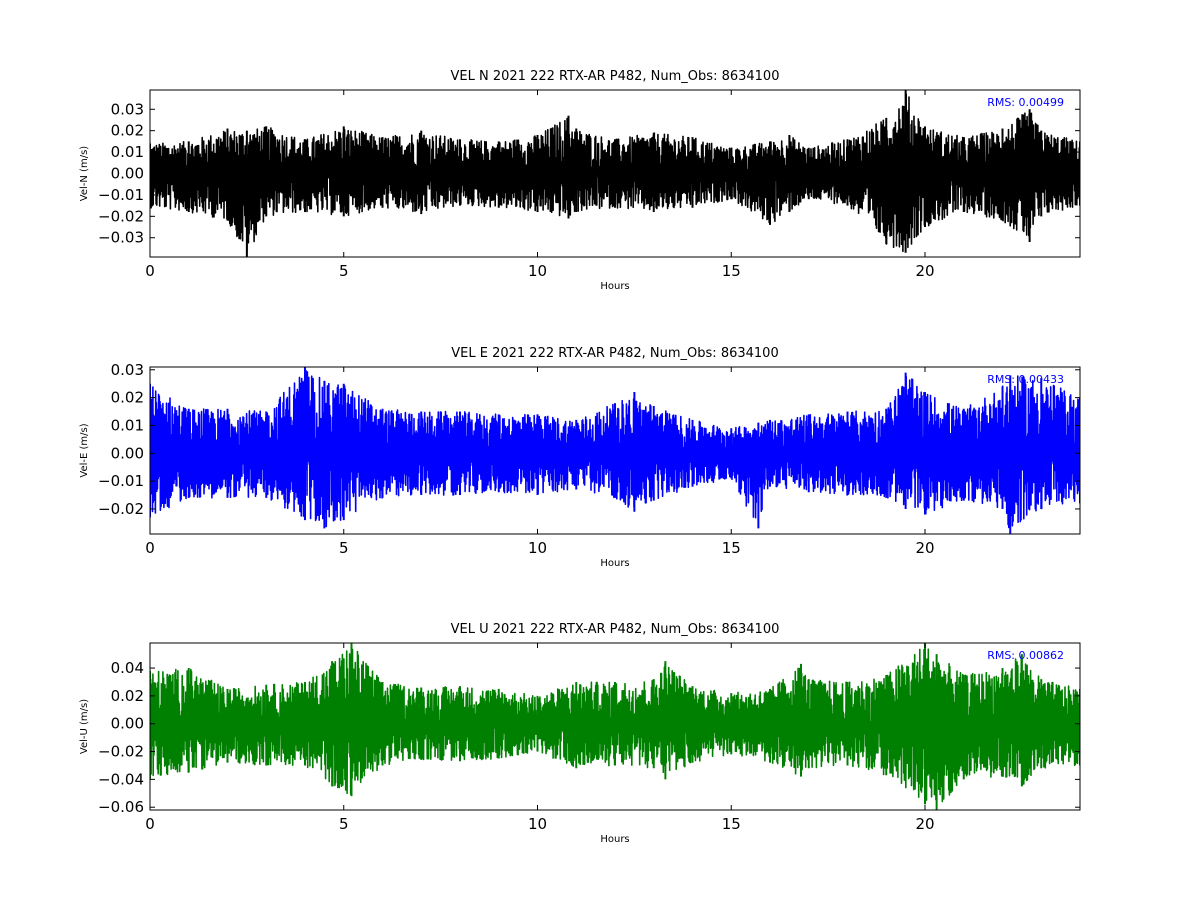  Describe the element at coordinates (84, 450) in the screenshot. I see `y-axis-label: Vel-E (m/s)` at that location.